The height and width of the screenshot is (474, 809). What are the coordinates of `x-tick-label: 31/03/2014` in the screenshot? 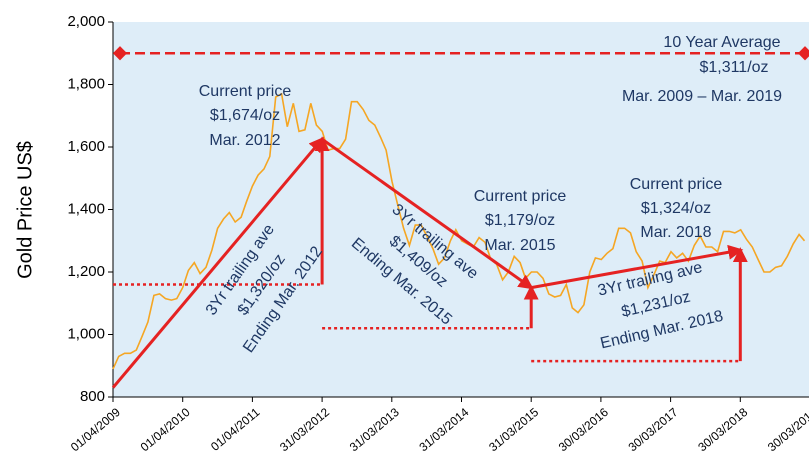 It's located at (443, 430).